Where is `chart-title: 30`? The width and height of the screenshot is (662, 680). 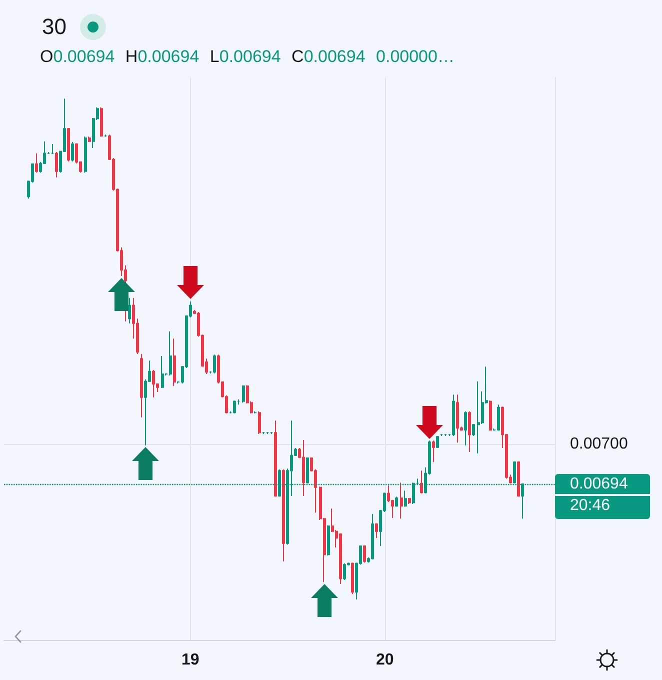 chart-title: 30 is located at coordinates (54, 27).